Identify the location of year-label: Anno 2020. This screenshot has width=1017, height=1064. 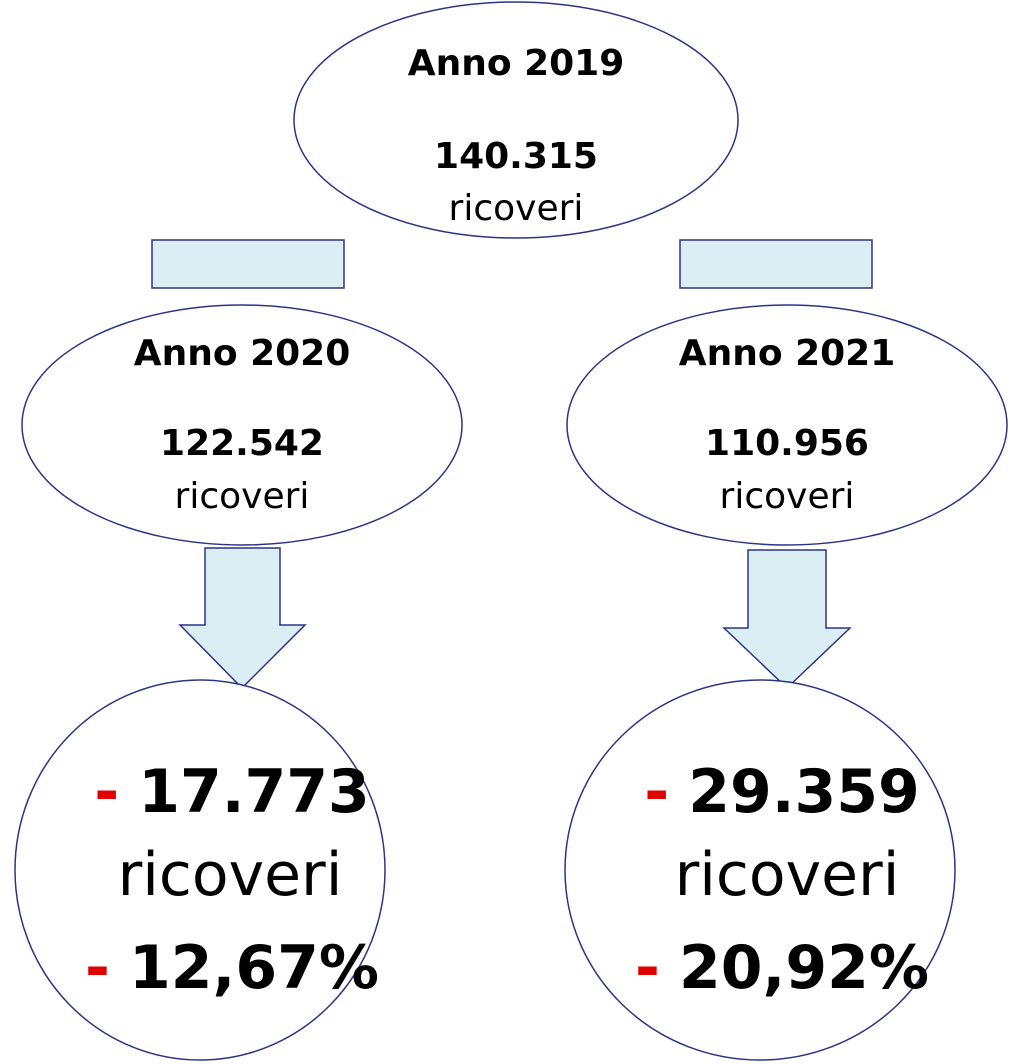
(242, 353).